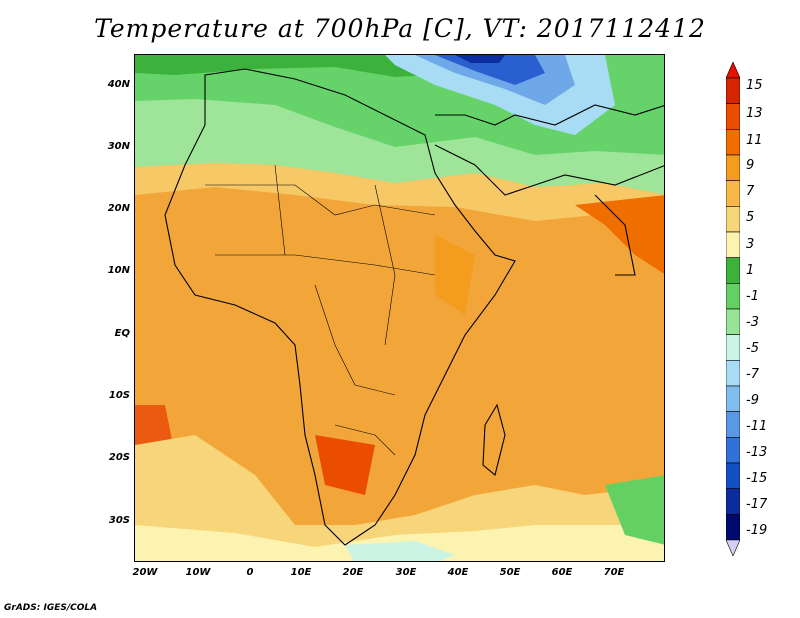 The height and width of the screenshot is (618, 800). What do you see at coordinates (757, 530) in the screenshot?
I see `colorbar-label: -19` at bounding box center [757, 530].